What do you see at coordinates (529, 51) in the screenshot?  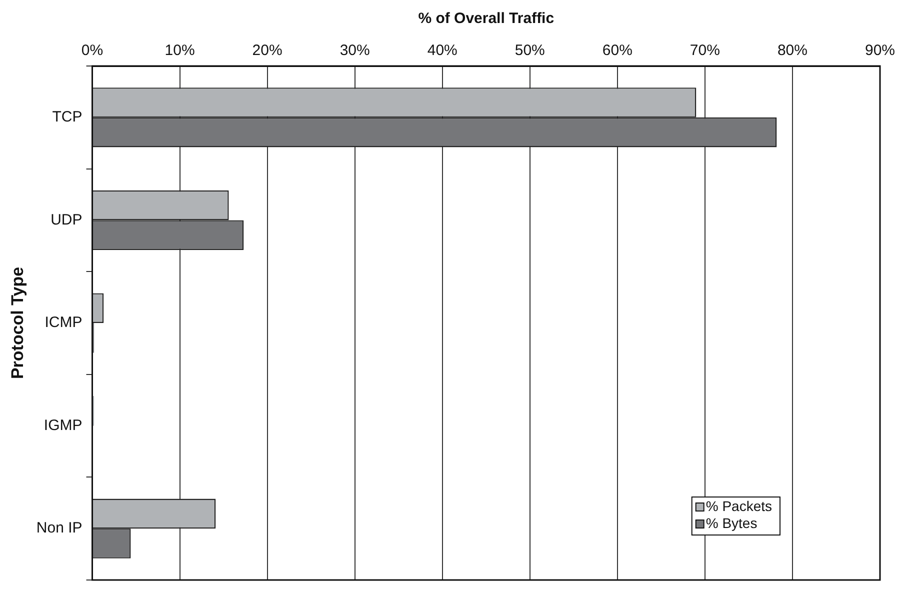 I see `x-tick-label: 50%` at bounding box center [529, 51].